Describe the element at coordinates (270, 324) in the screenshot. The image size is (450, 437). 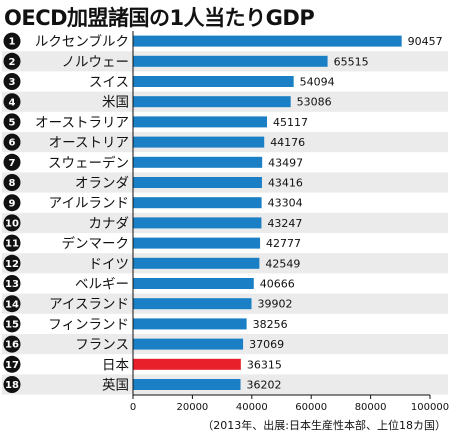
I see `value-label: 38256` at that location.